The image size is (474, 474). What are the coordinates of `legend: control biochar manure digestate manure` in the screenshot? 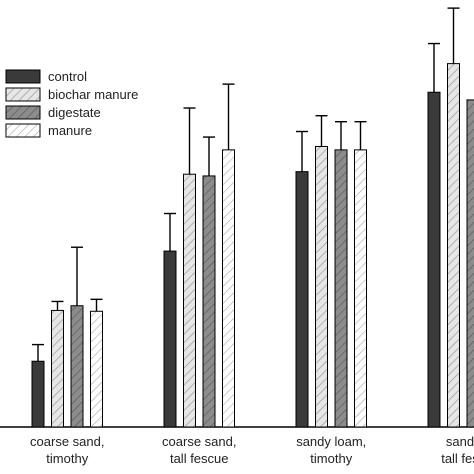 It's located at (71, 103).